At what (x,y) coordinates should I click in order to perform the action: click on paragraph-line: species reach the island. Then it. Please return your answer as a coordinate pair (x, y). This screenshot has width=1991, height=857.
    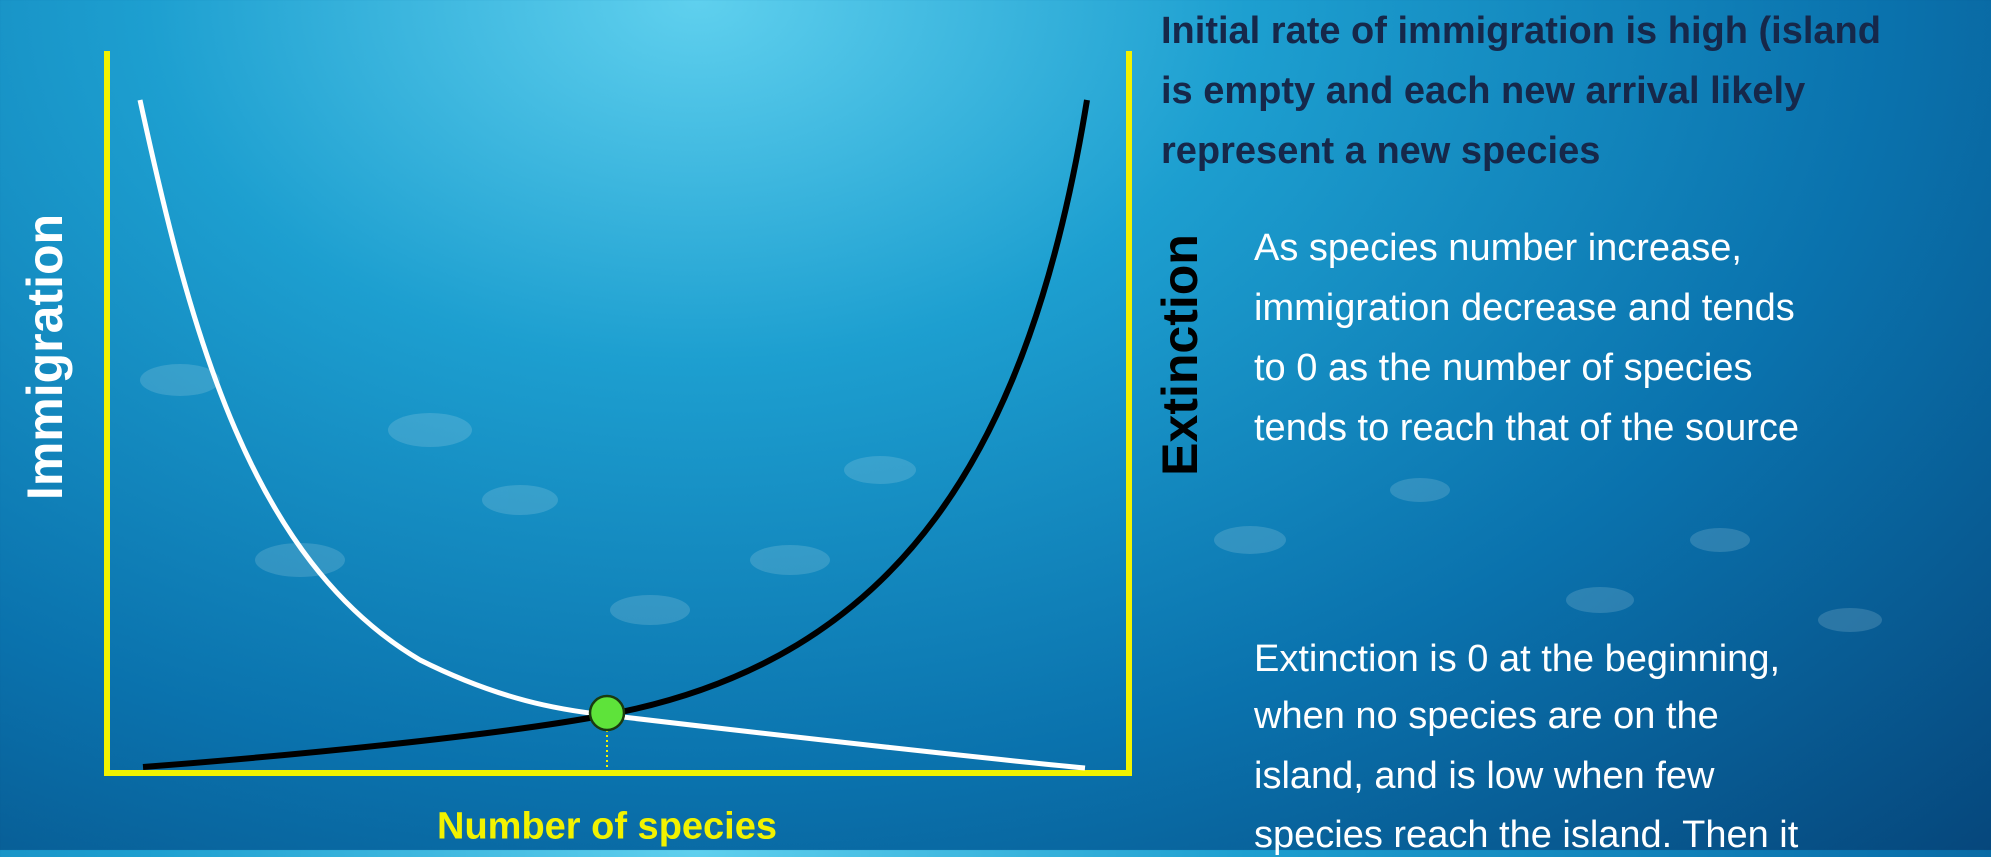
    Looking at the image, I should click on (1526, 835).